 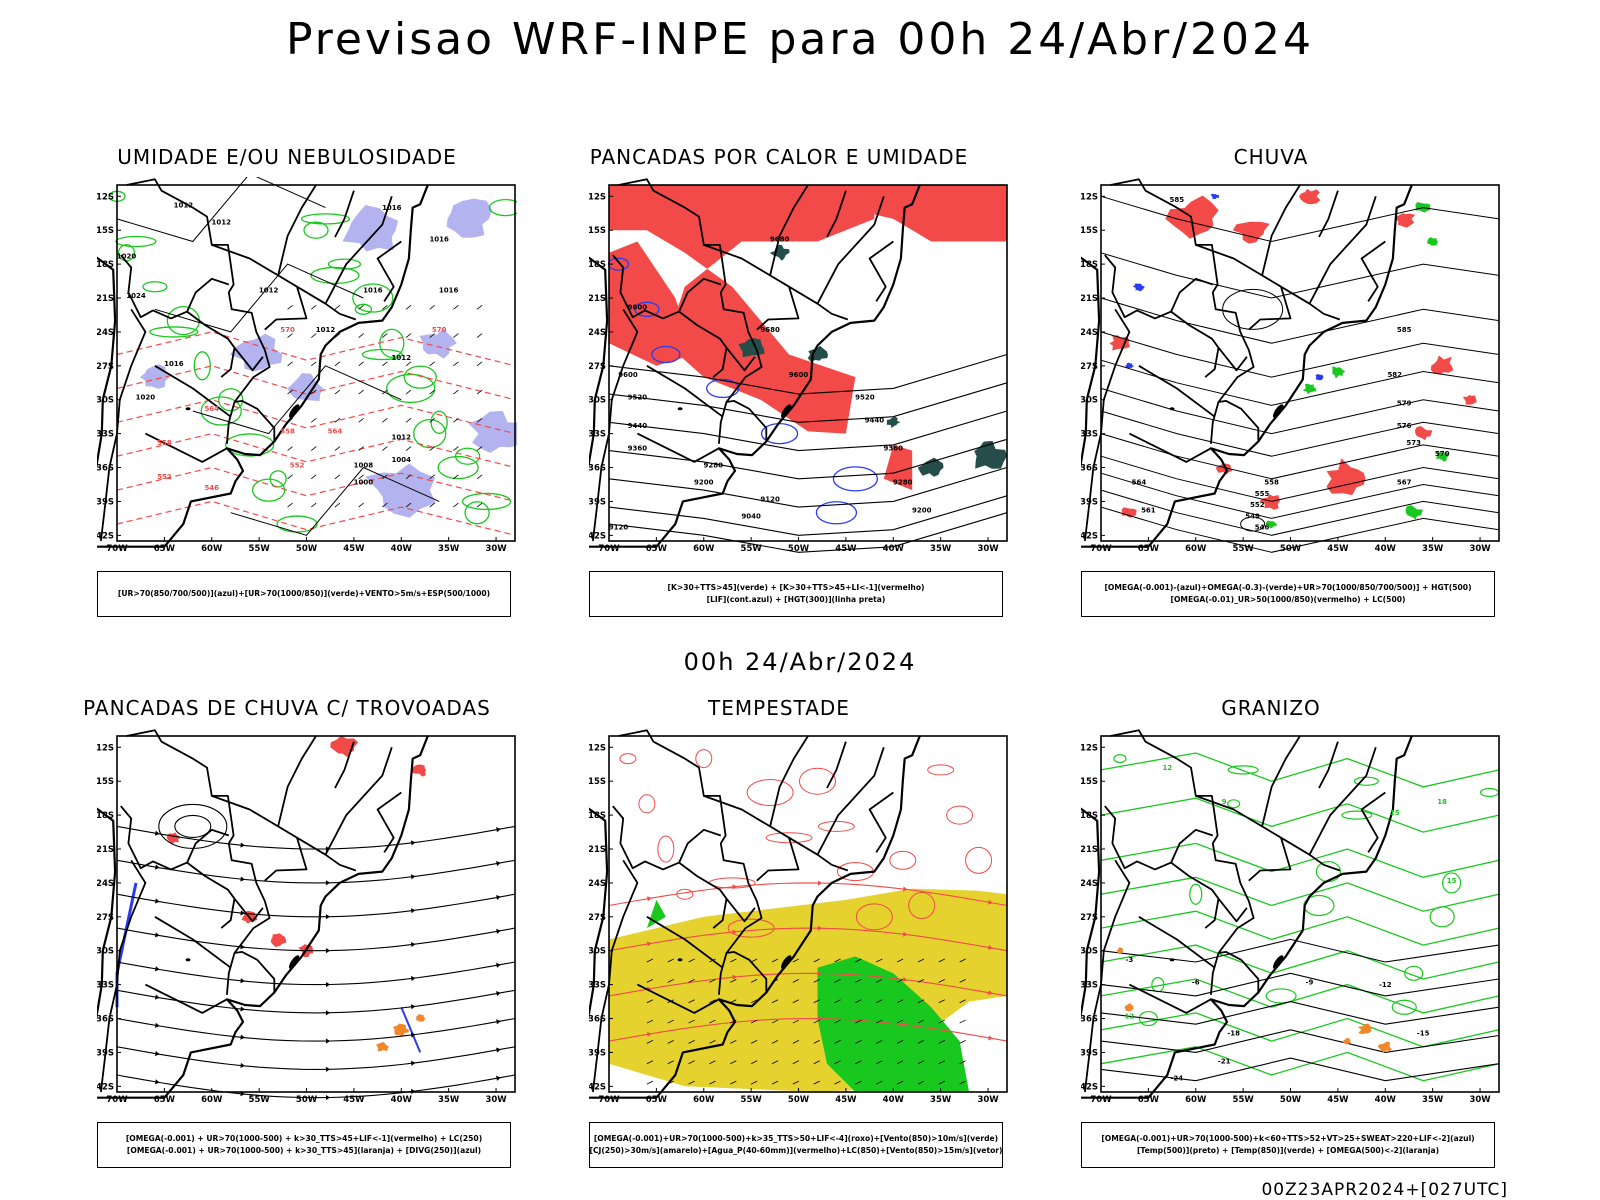 What do you see at coordinates (865, 398) in the screenshot?
I see `contour-label: 9520` at bounding box center [865, 398].